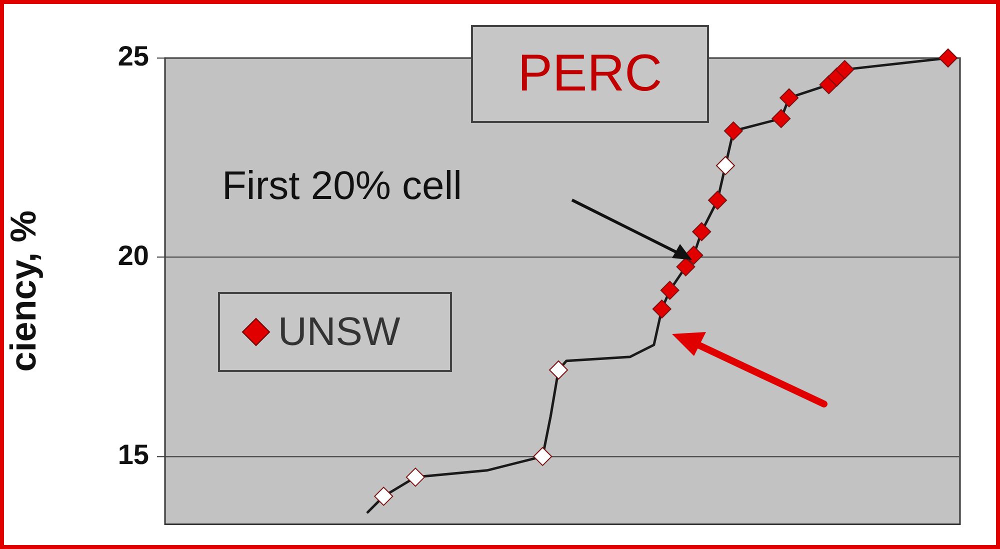  Describe the element at coordinates (133, 255) in the screenshot. I see `y-tick-label: 20` at that location.